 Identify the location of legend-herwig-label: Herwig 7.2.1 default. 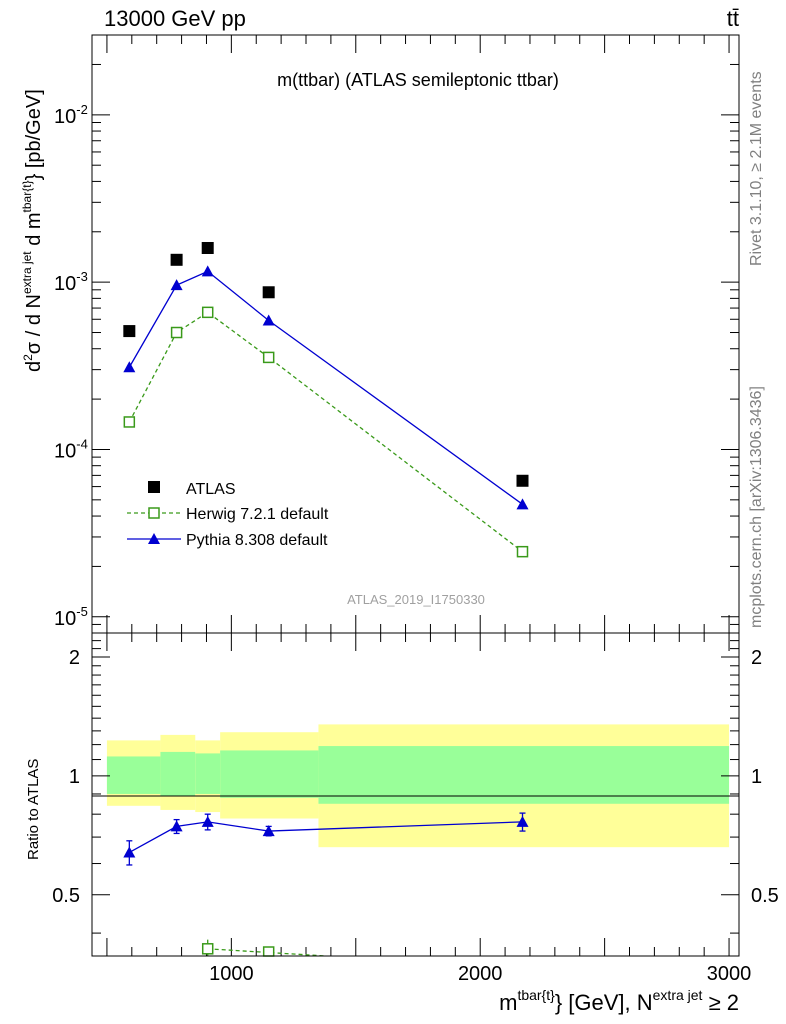
(257, 514).